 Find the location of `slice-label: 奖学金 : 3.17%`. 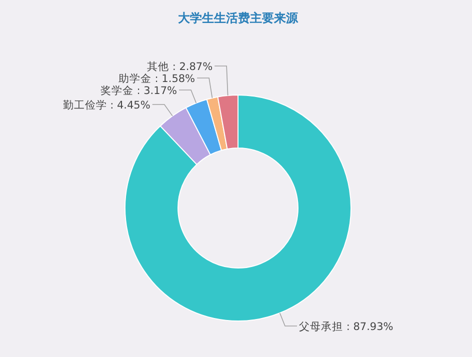

slice-label: 奖学金 : 3.17% is located at coordinates (138, 91).